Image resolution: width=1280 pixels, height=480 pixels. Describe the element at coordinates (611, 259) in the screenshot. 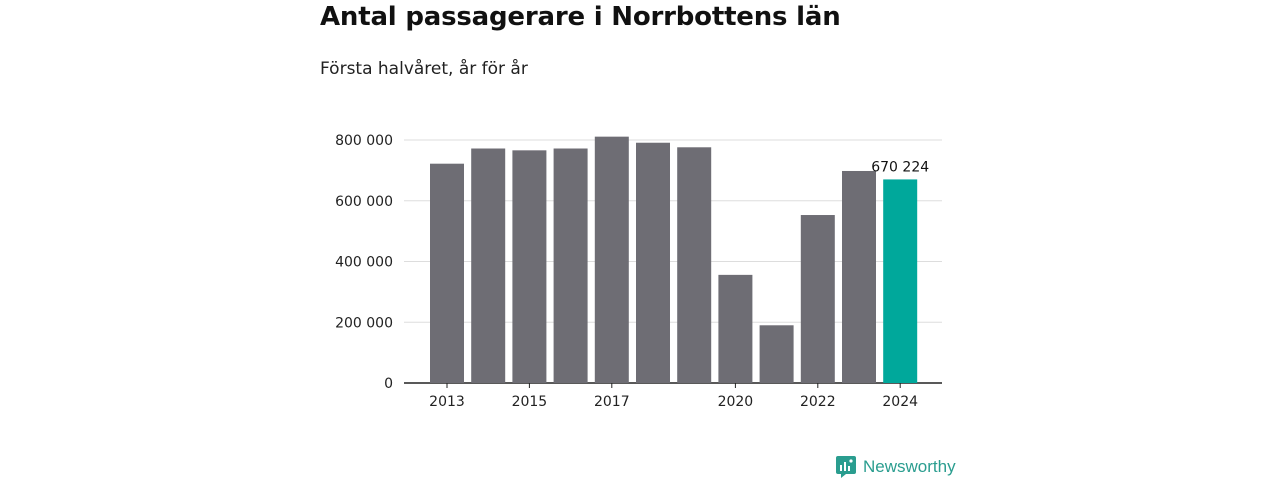

I see `bar-2017` at that location.